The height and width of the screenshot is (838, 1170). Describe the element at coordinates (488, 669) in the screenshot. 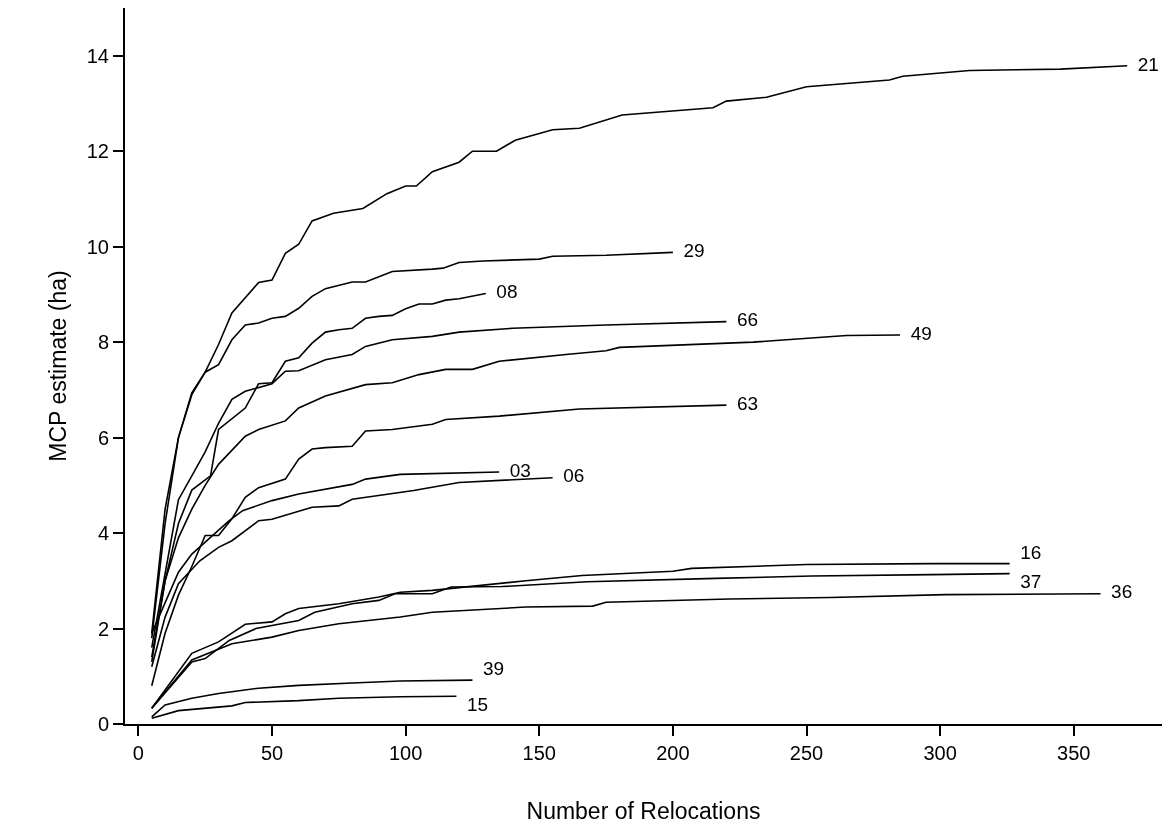

I see `series-label: 39` at that location.